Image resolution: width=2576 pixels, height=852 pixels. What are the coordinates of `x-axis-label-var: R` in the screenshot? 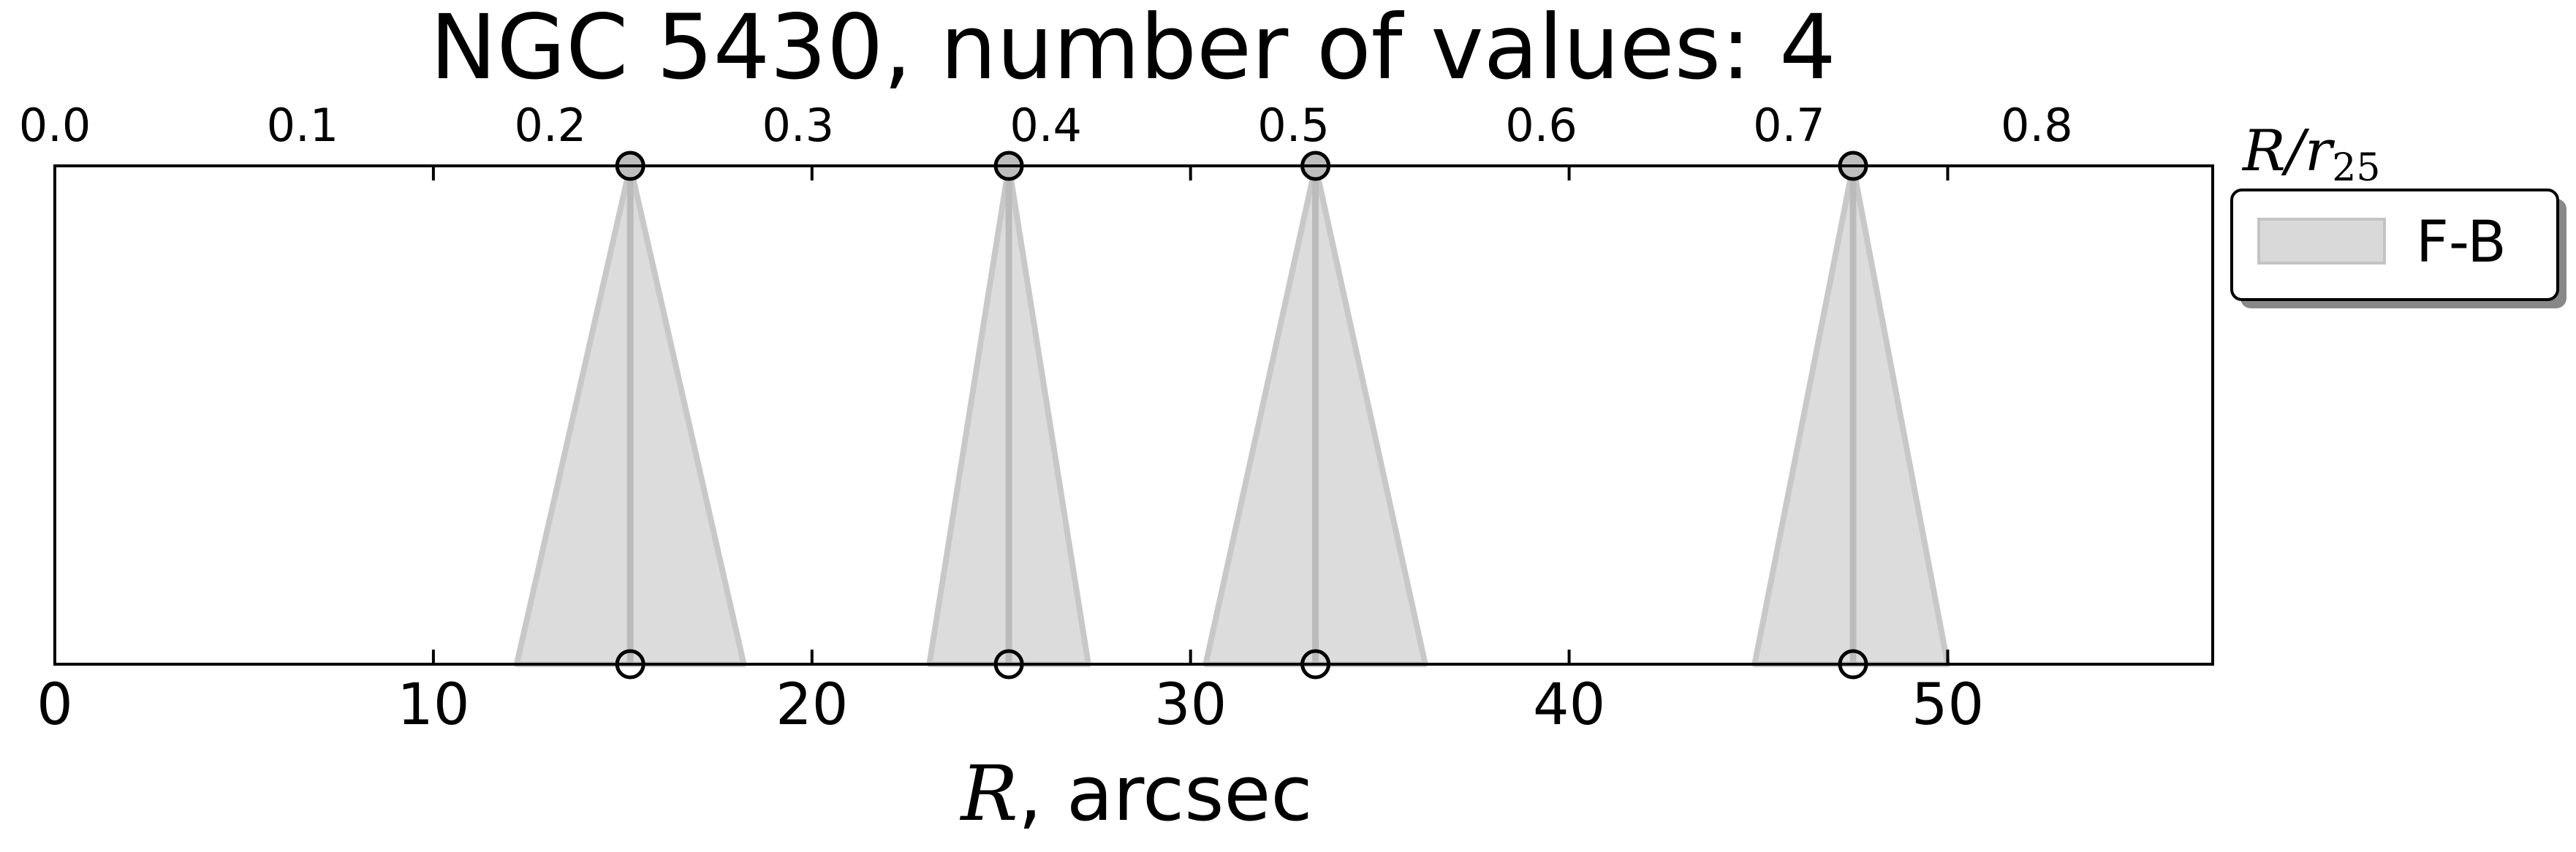 It's located at (988, 794).